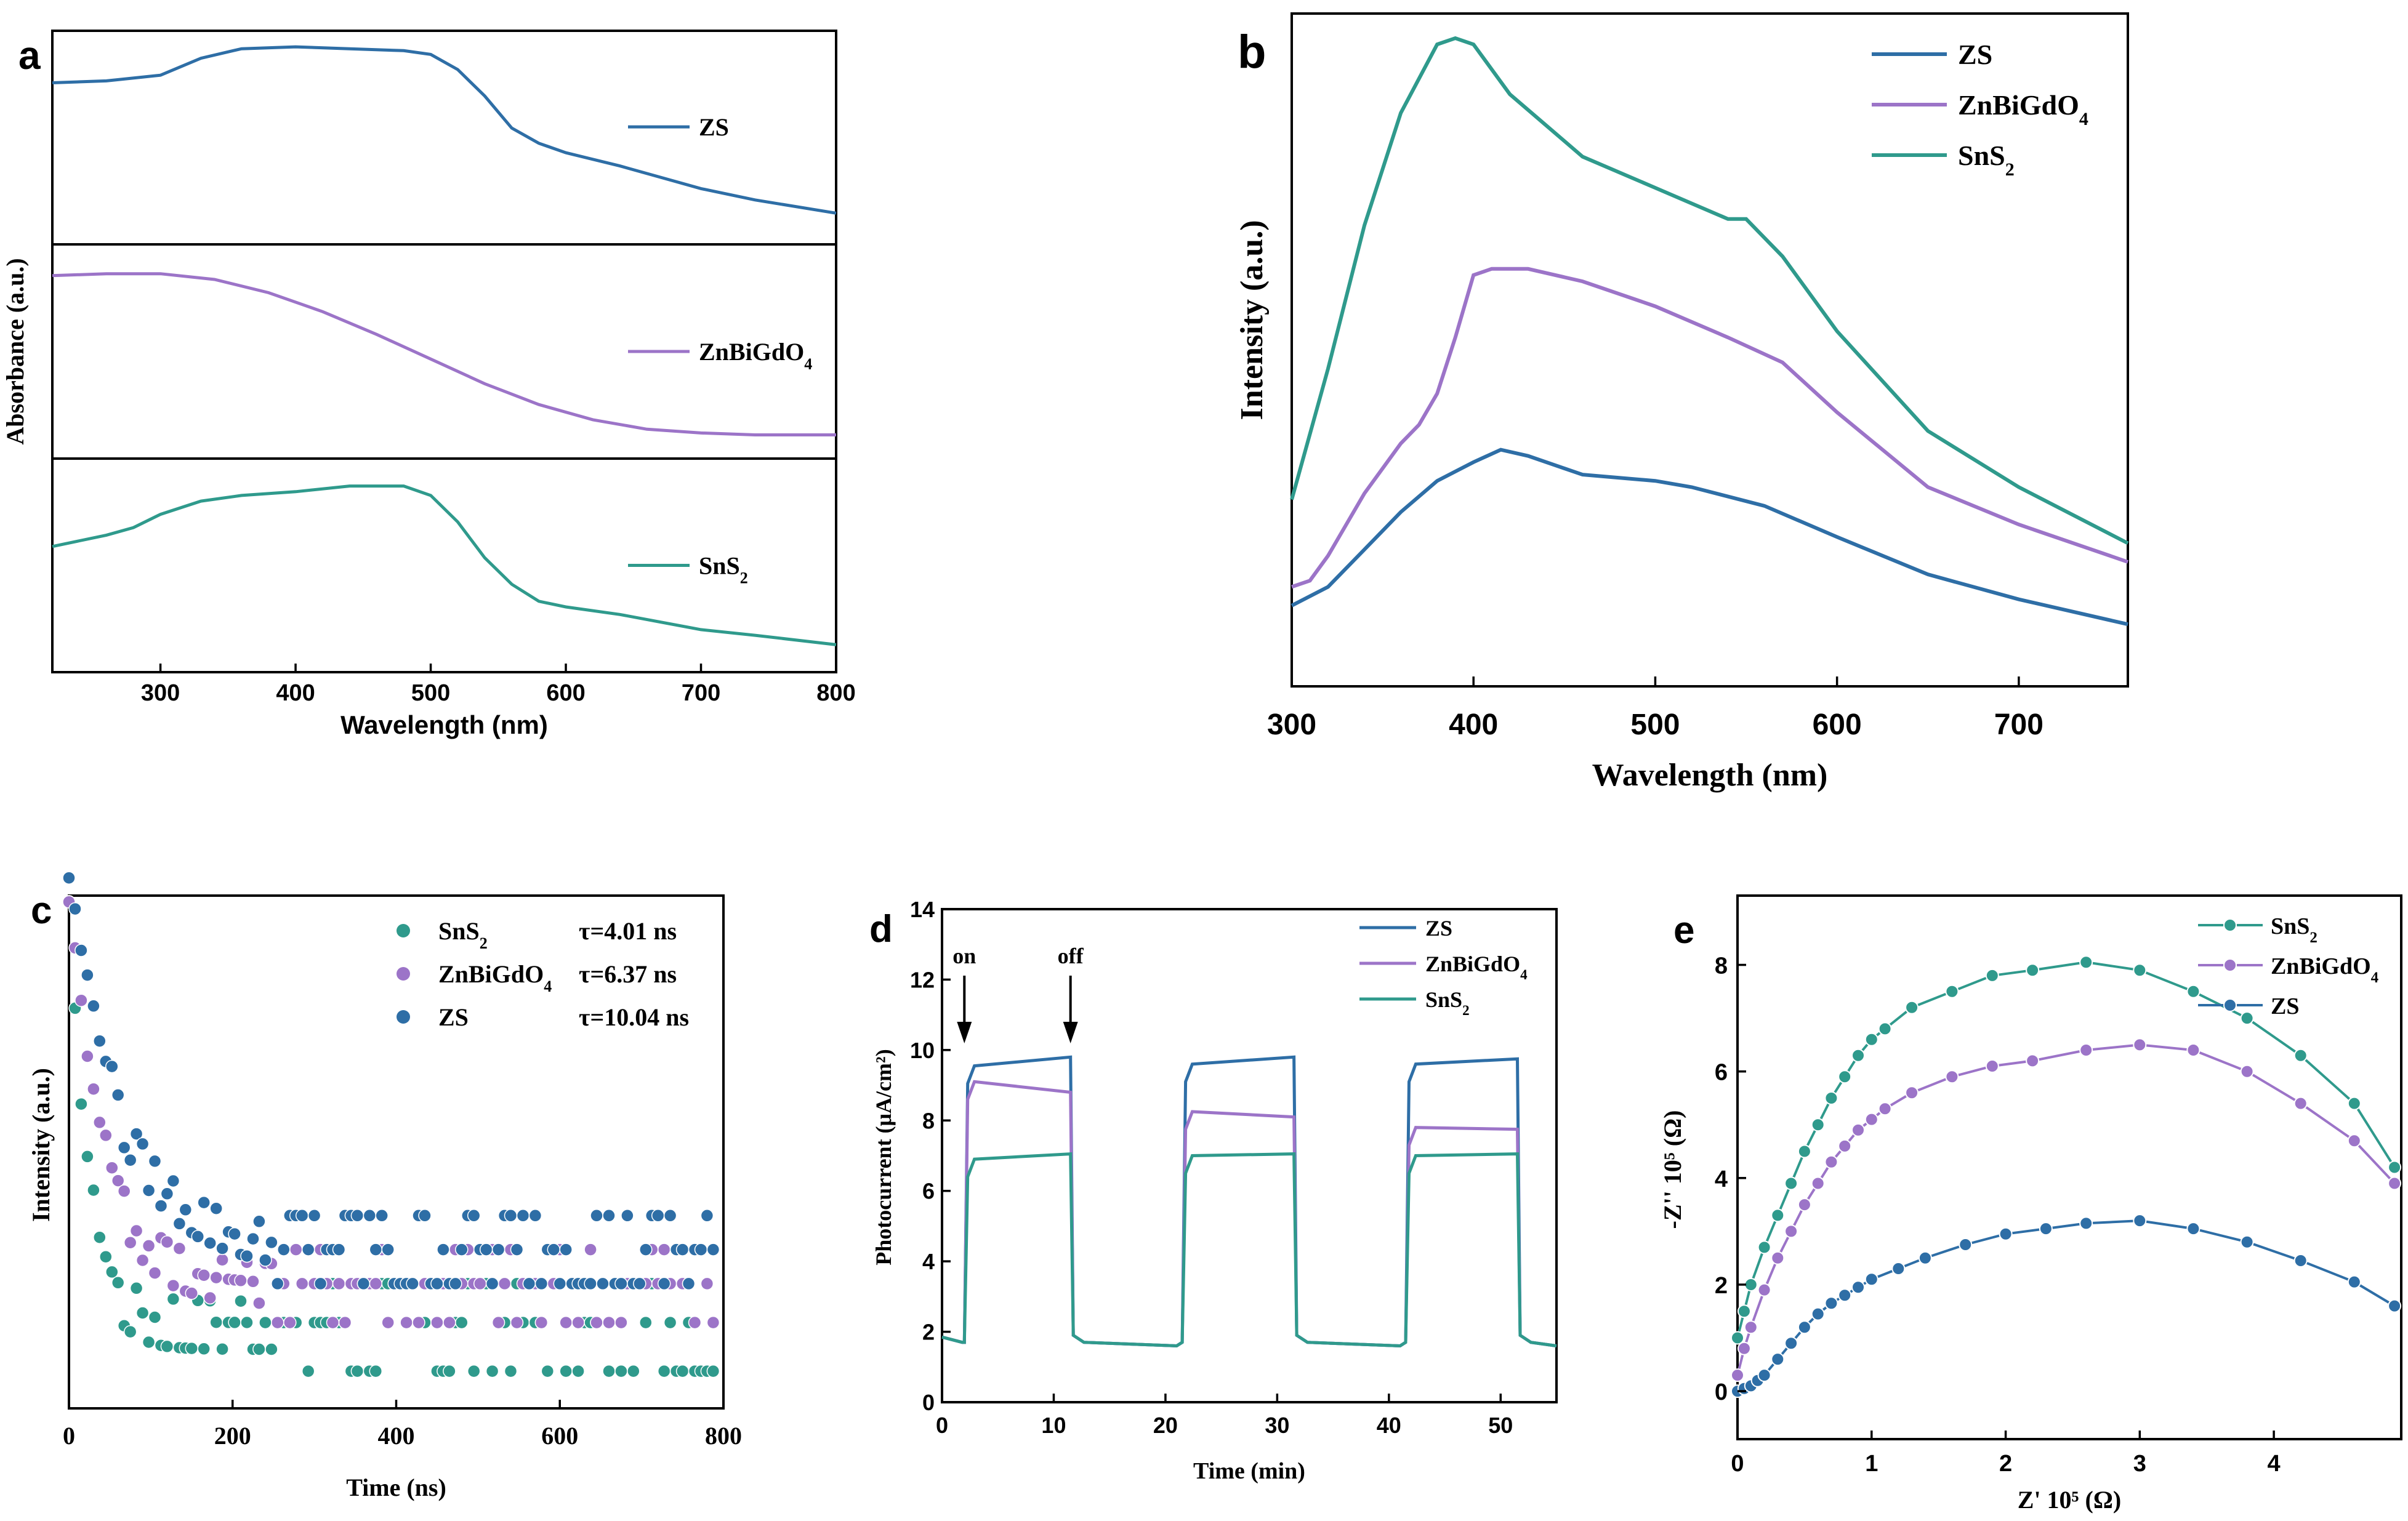 The image size is (2408, 1521). I want to click on y-tick-label: 0, so click(1721, 1392).